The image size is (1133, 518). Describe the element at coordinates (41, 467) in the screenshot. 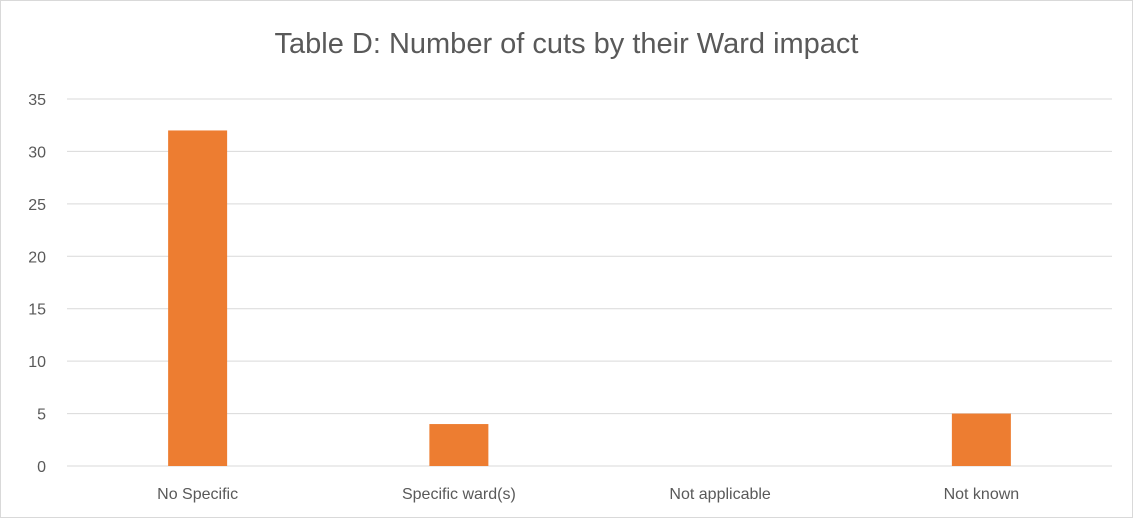

I see `y-tick-label: 0` at that location.